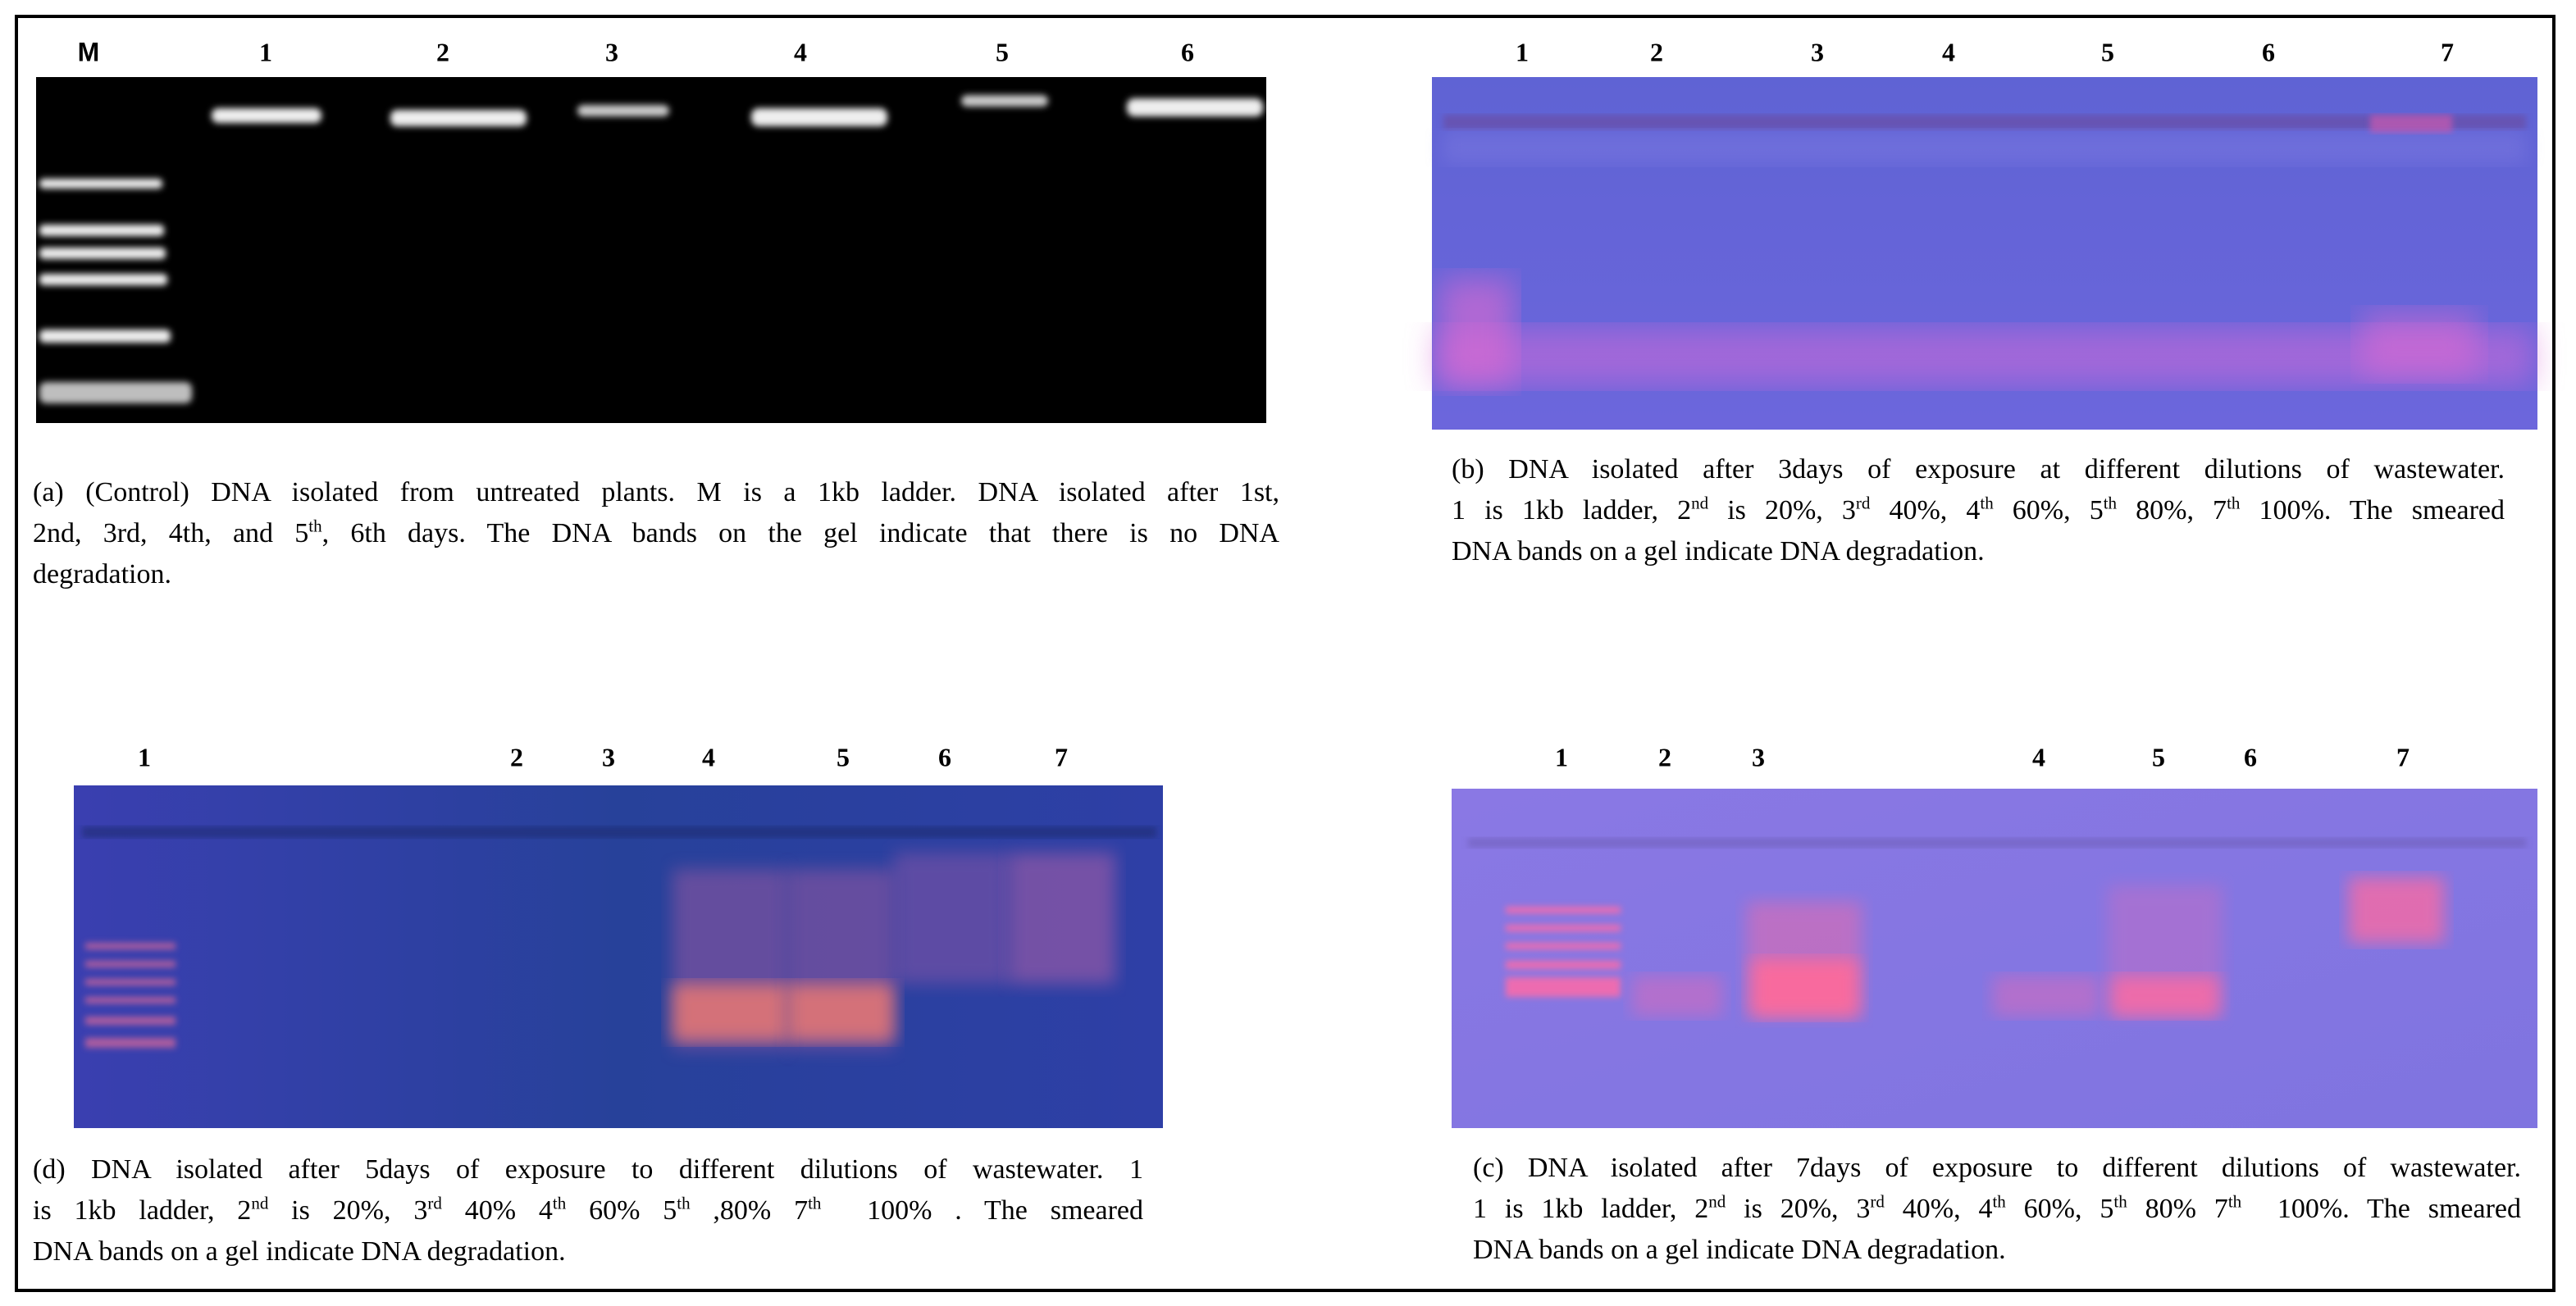  What do you see at coordinates (619, 938) in the screenshot?
I see `gel-d-bands` at bounding box center [619, 938].